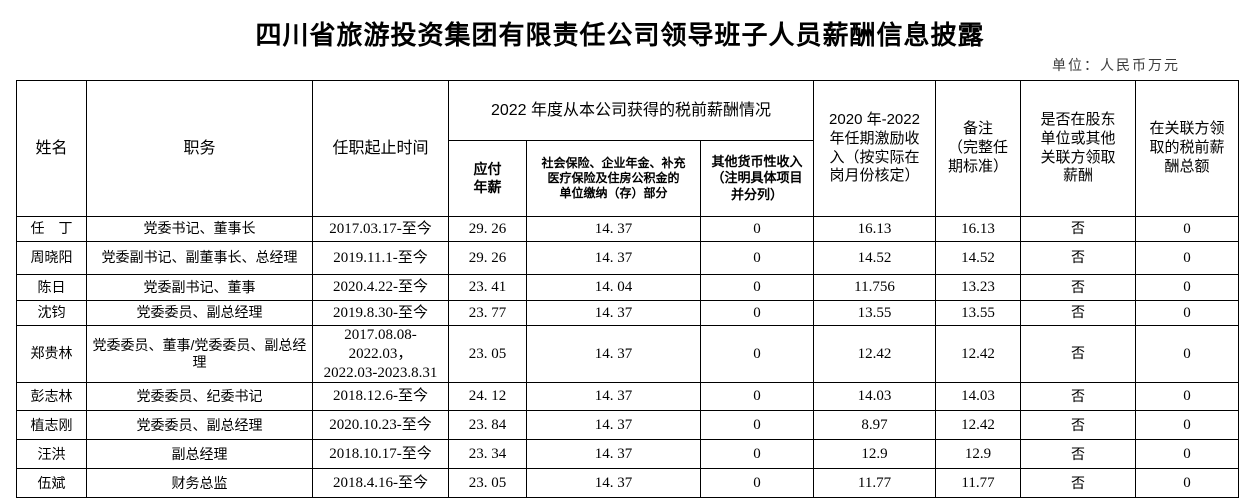  Describe the element at coordinates (380, 287) in the screenshot. I see `cell-term: 2020.4.22-至今` at that location.